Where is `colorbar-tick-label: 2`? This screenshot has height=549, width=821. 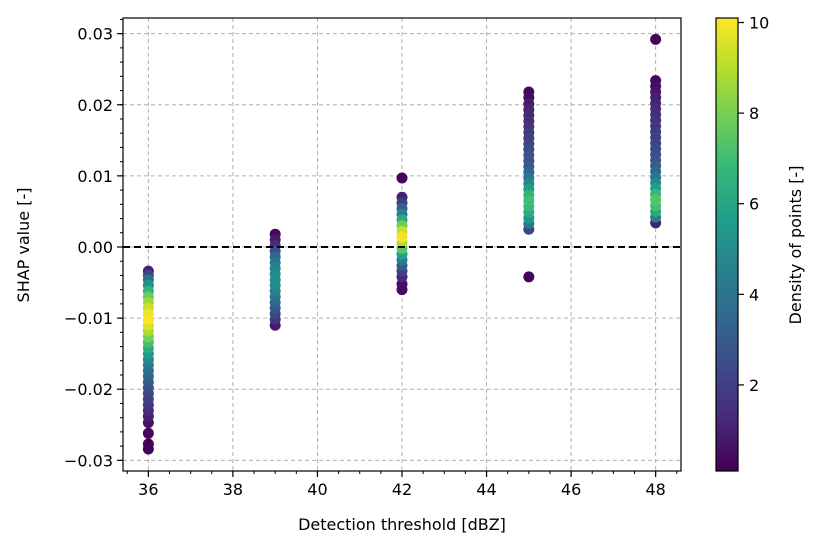 colorbar-tick-label: 2 is located at coordinates (754, 385).